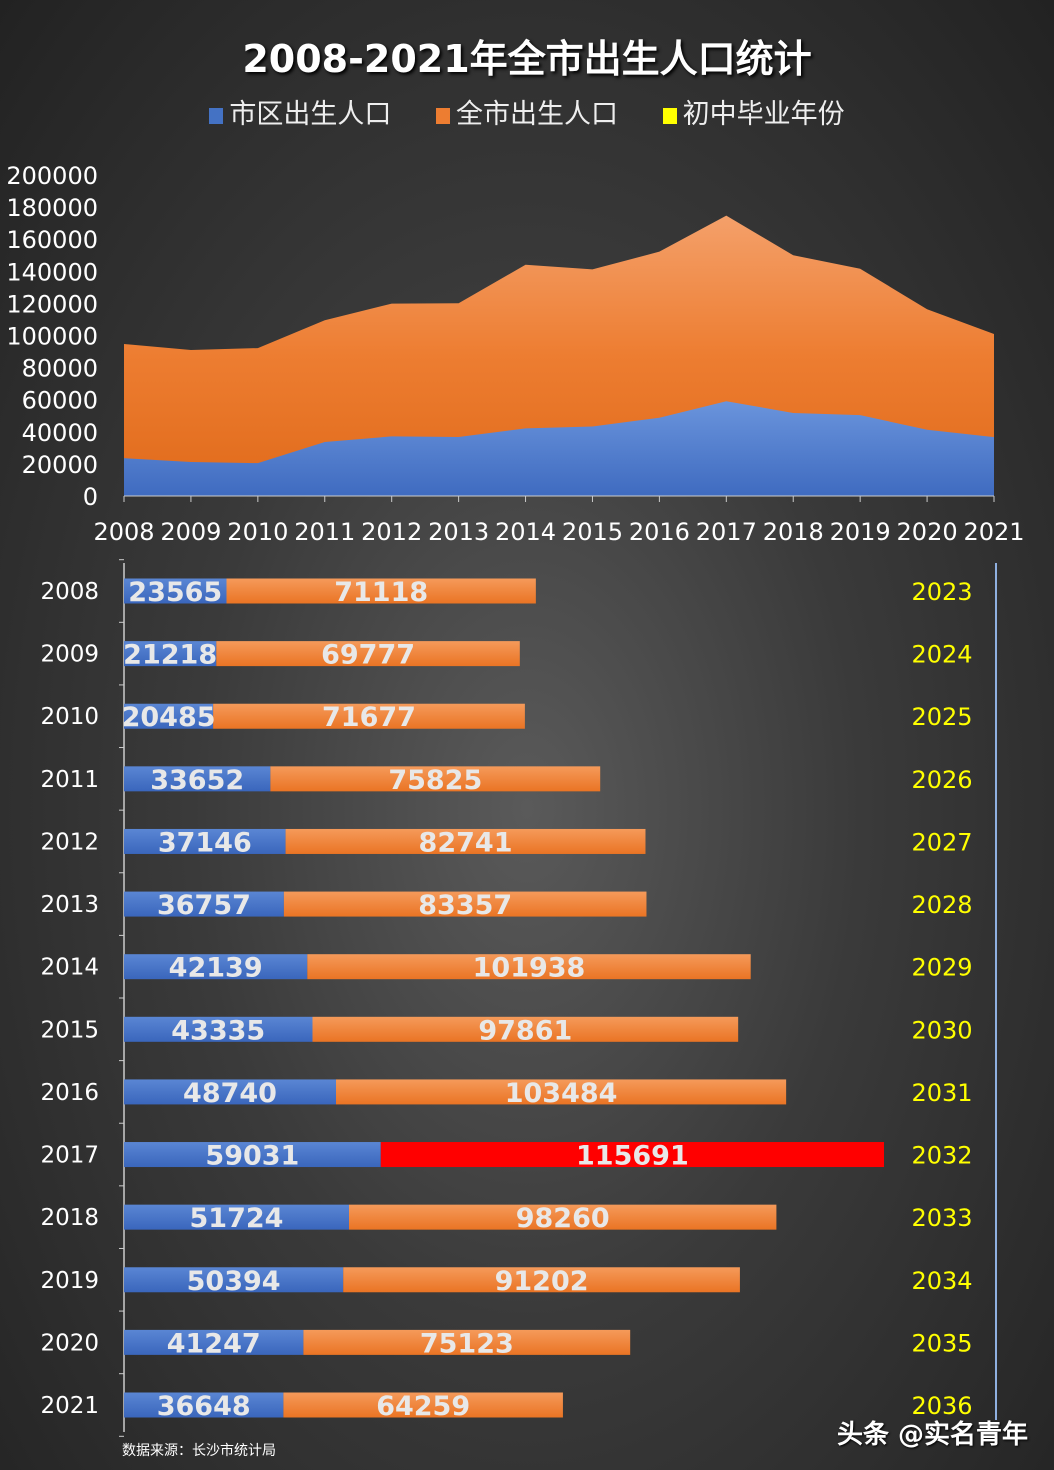 Image resolution: width=1054 pixels, height=1470 pixels. Describe the element at coordinates (324, 532) in the screenshot. I see `area-x-tick-label: 2011` at that location.